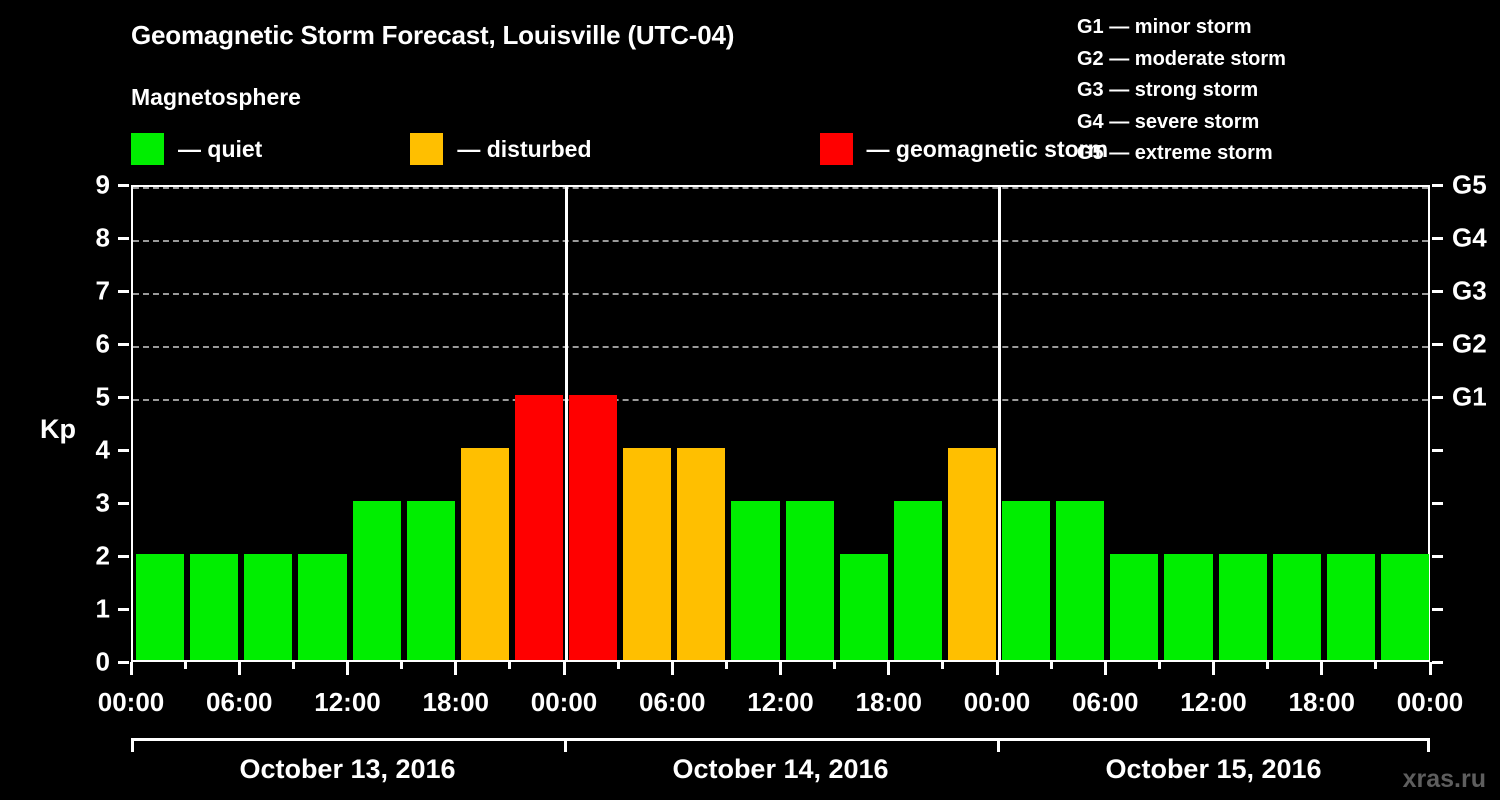 The width and height of the screenshot is (1500, 800). Describe the element at coordinates (102, 608) in the screenshot. I see `y-tick-1: 1` at that location.